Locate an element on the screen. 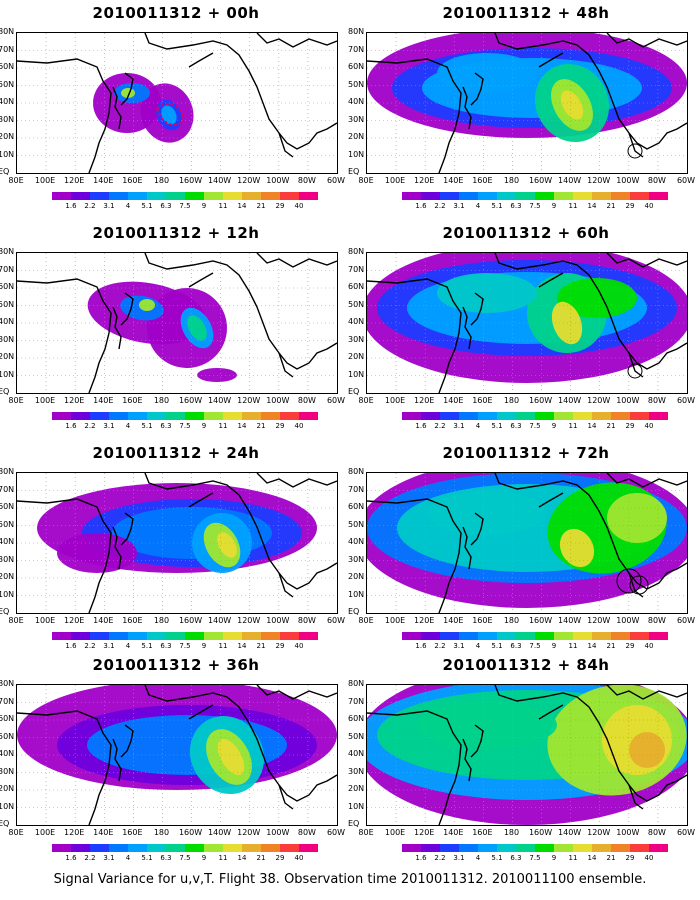  colorbar is located at coordinates (535, 198).